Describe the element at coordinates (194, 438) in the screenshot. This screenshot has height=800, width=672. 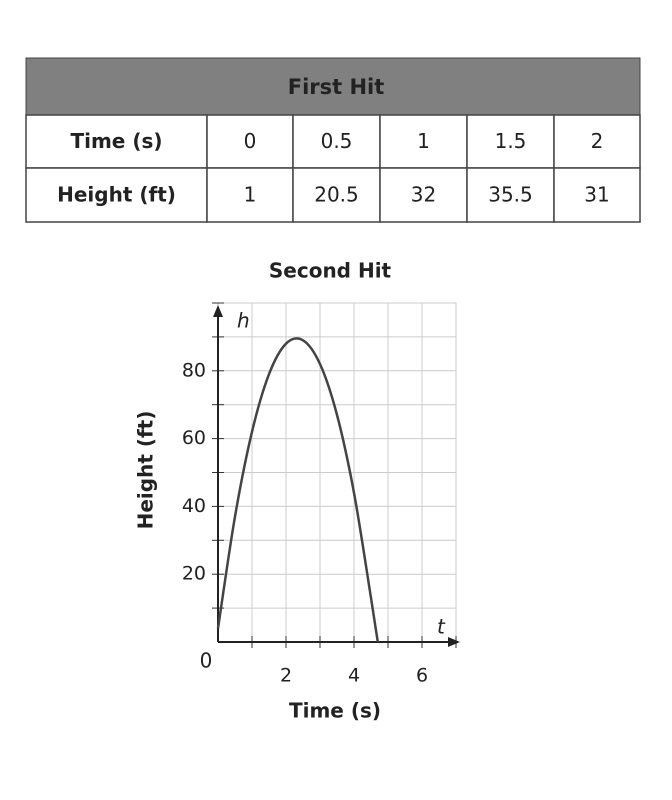
I see `y-tick-label: 60` at that location.